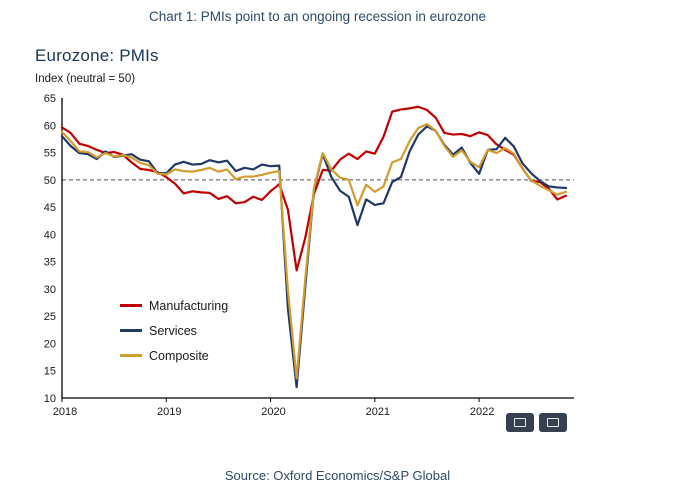  Describe the element at coordinates (131, 330) in the screenshot. I see `services-line-swatch` at that location.